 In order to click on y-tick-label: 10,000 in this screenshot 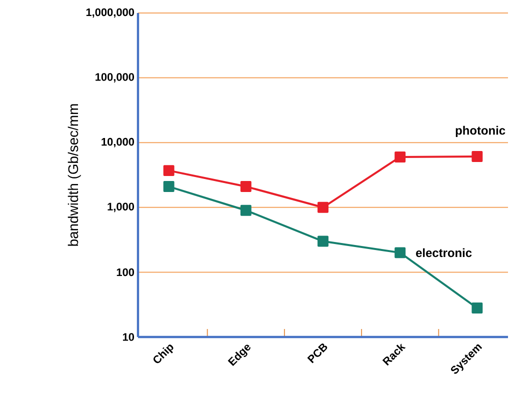, I will do `click(118, 143)`.